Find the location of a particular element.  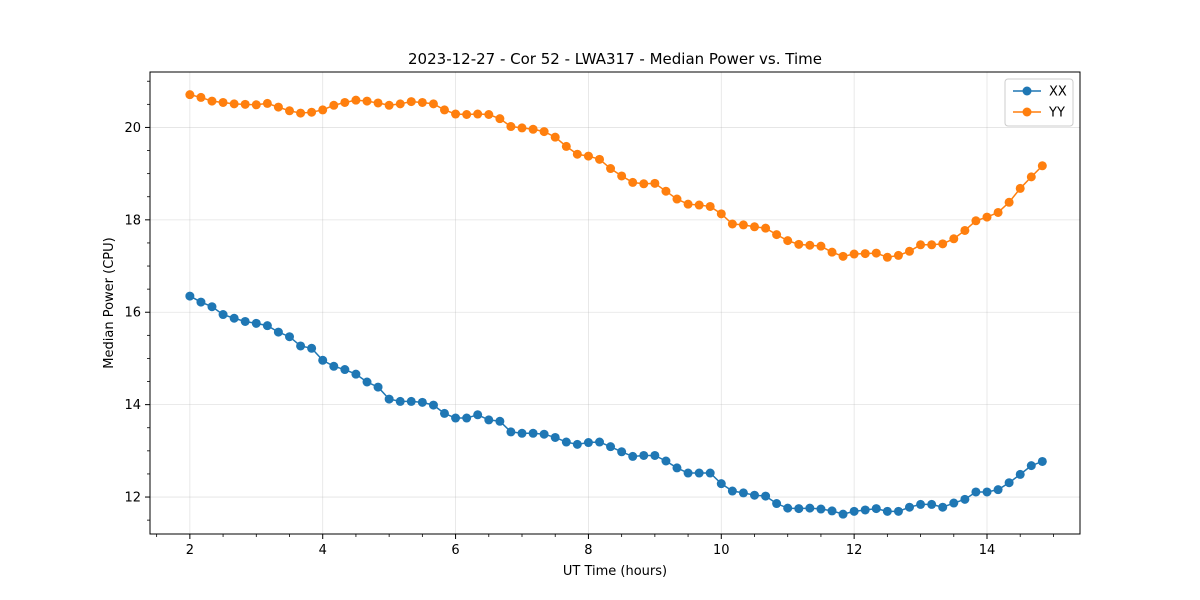

x-tick-label: 2 is located at coordinates (190, 550).